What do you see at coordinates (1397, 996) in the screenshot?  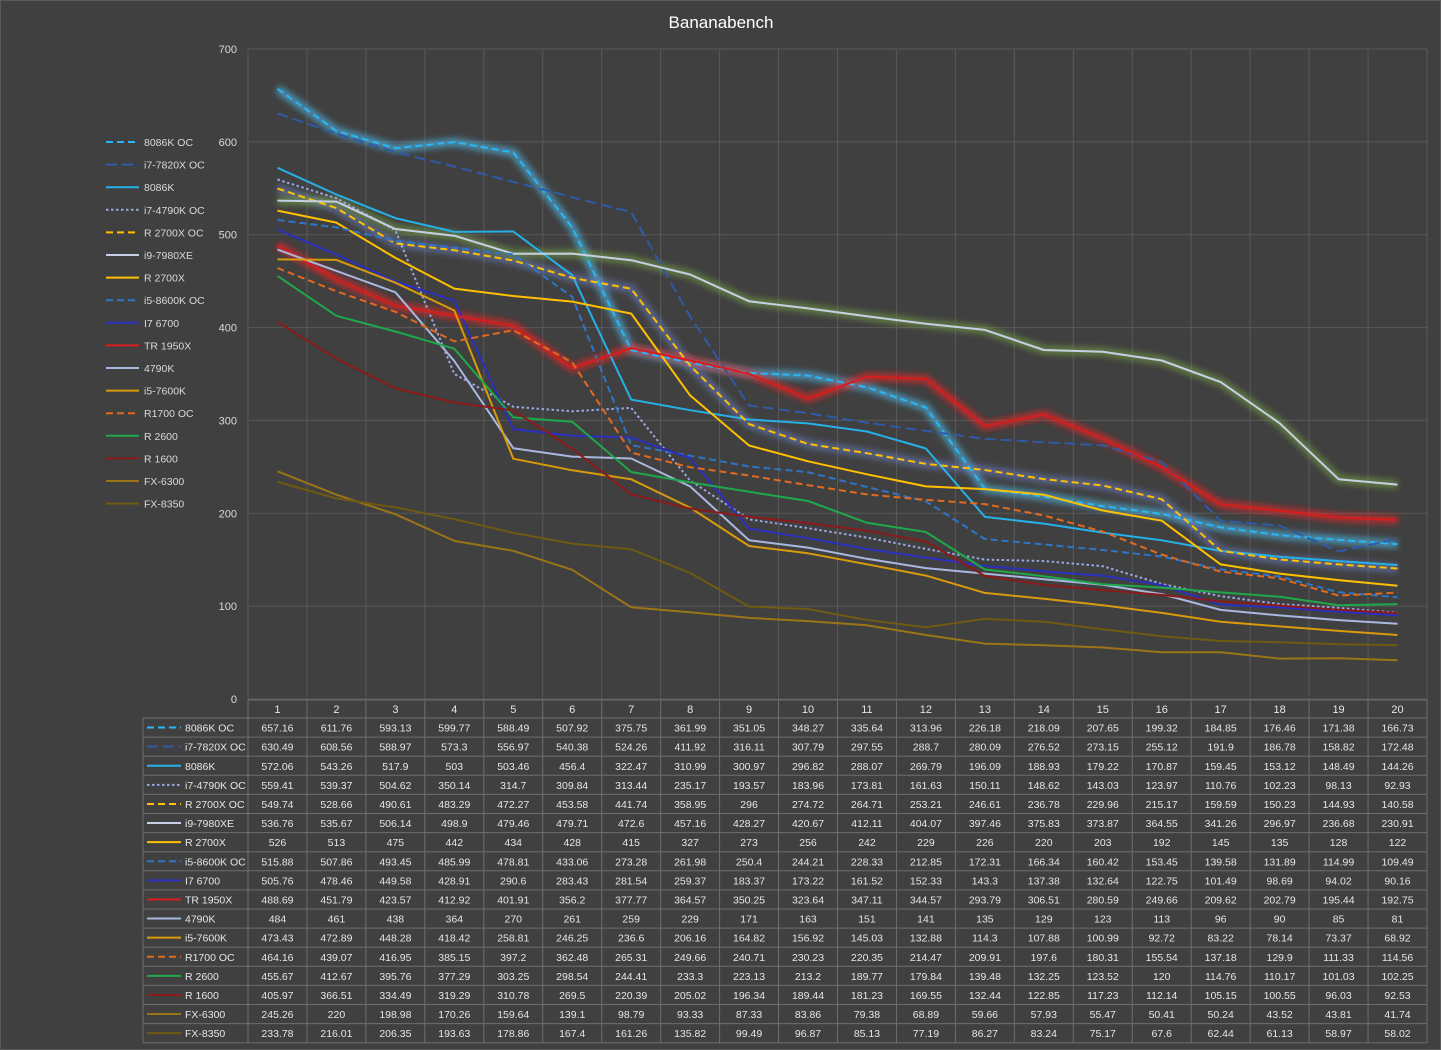 I see `table-cell: 92.53` at bounding box center [1397, 996].